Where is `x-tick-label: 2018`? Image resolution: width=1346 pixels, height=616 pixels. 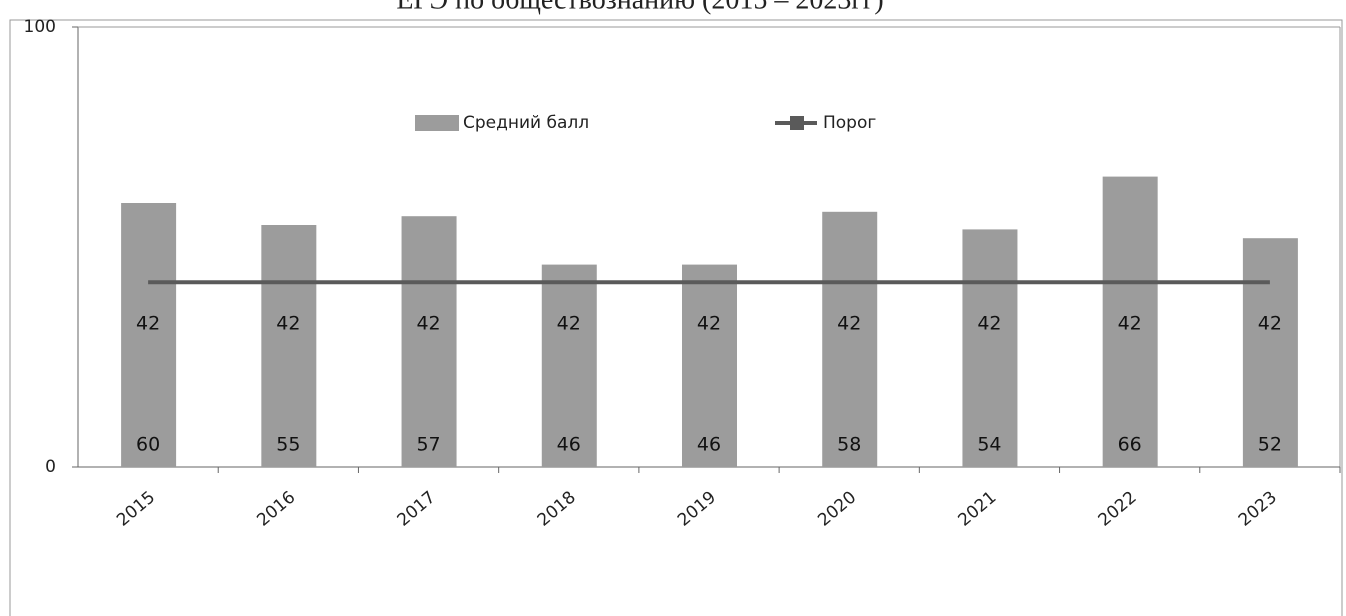
x-tick-label: 2018 is located at coordinates (557, 508).